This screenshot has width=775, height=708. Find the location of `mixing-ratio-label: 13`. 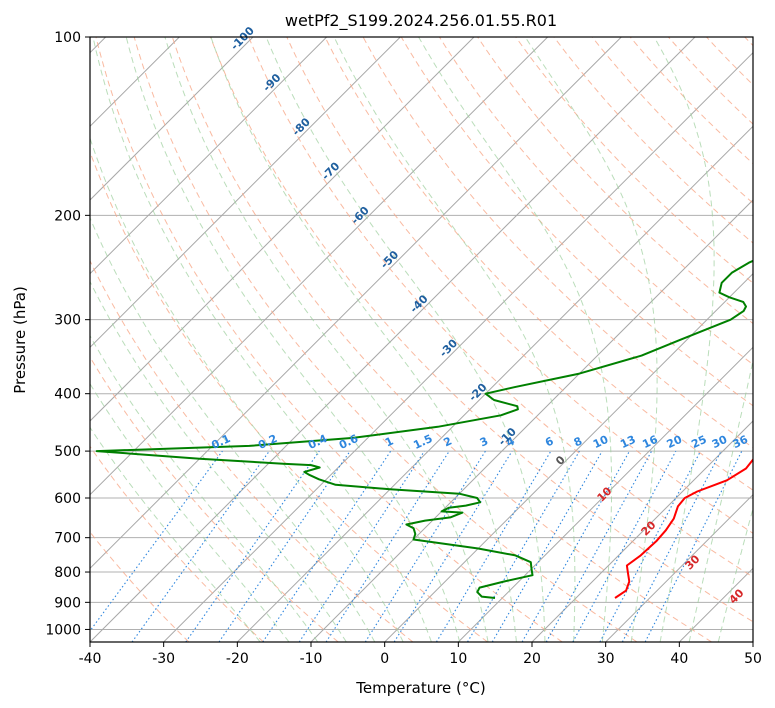

mixing-ratio-label: 13 is located at coordinates (627, 442).